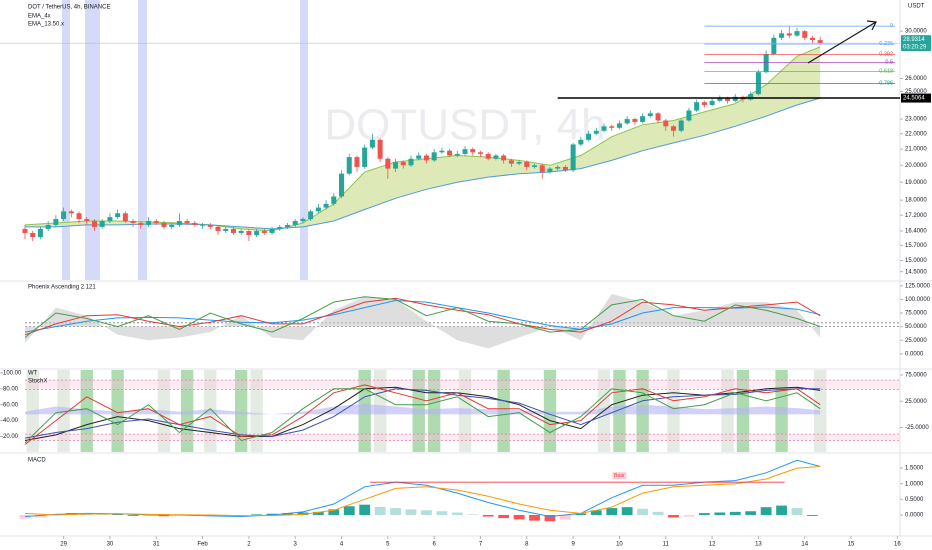 This screenshot has height=550, width=932. I want to click on x-tick-label: 16, so click(897, 545).